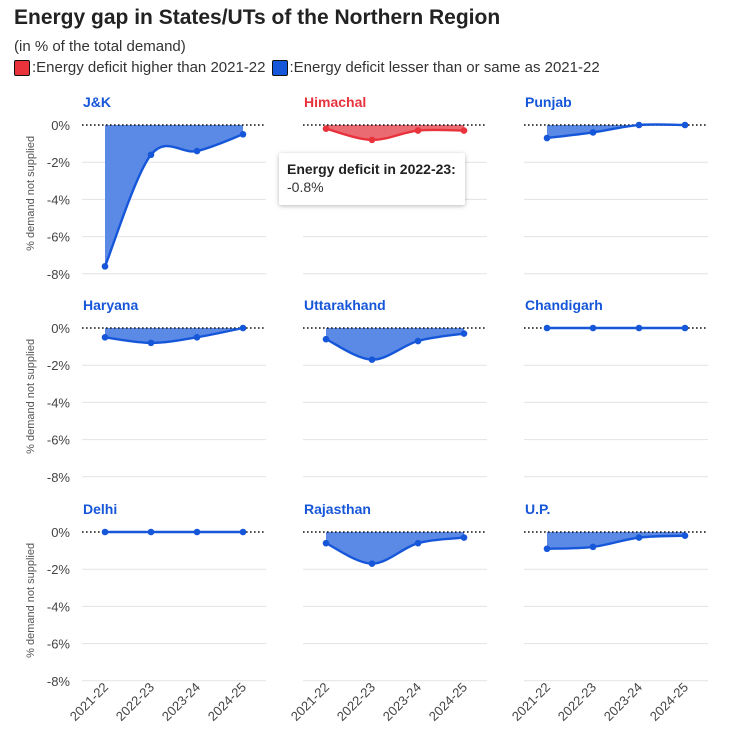  I want to click on area-himachal, so click(395, 132).